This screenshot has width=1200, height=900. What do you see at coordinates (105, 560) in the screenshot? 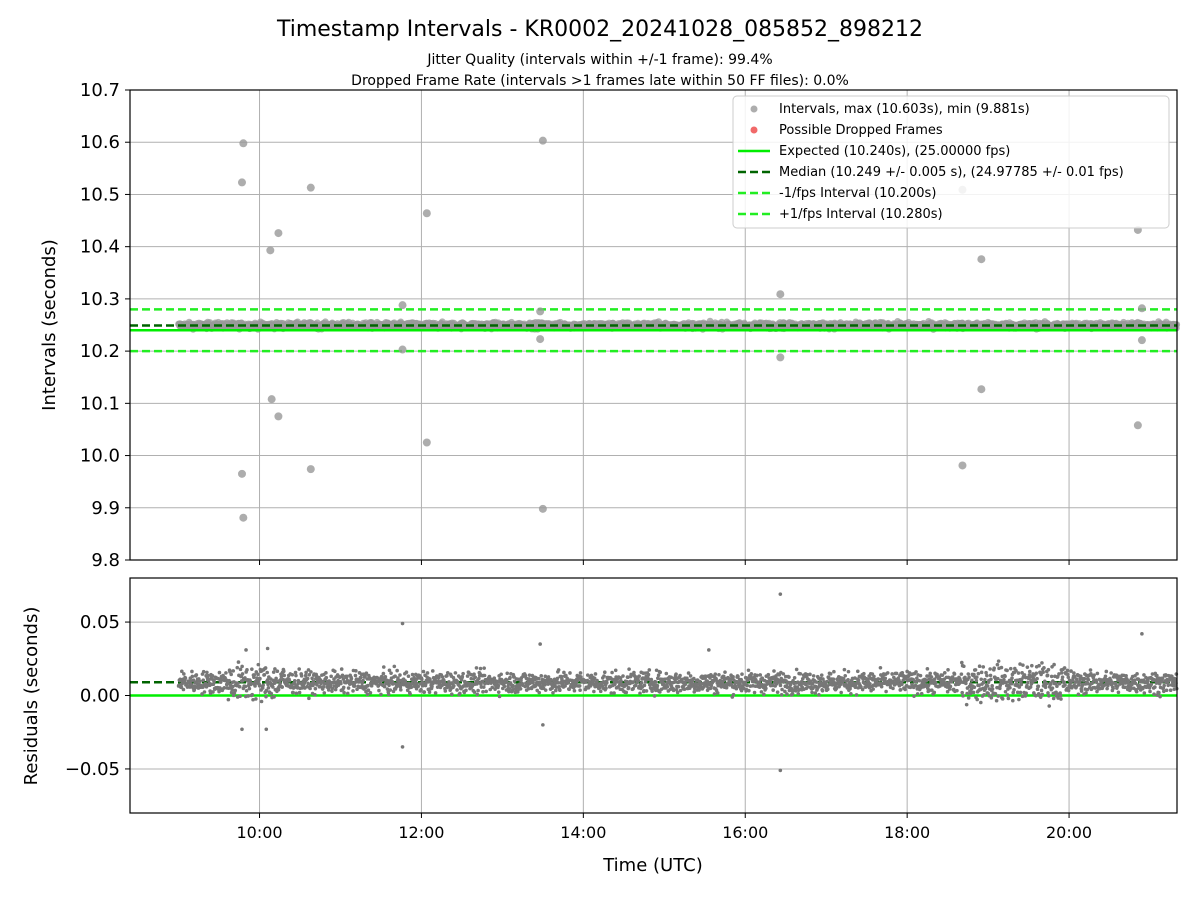
I see `intervals-y-tick-label: 9.8` at bounding box center [105, 560].